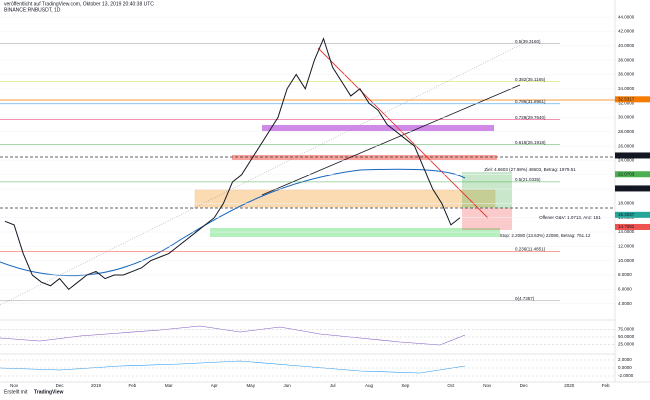  What do you see at coordinates (626, 102) in the screenshot?
I see `y-tick-label: 32.0000` at bounding box center [626, 102].